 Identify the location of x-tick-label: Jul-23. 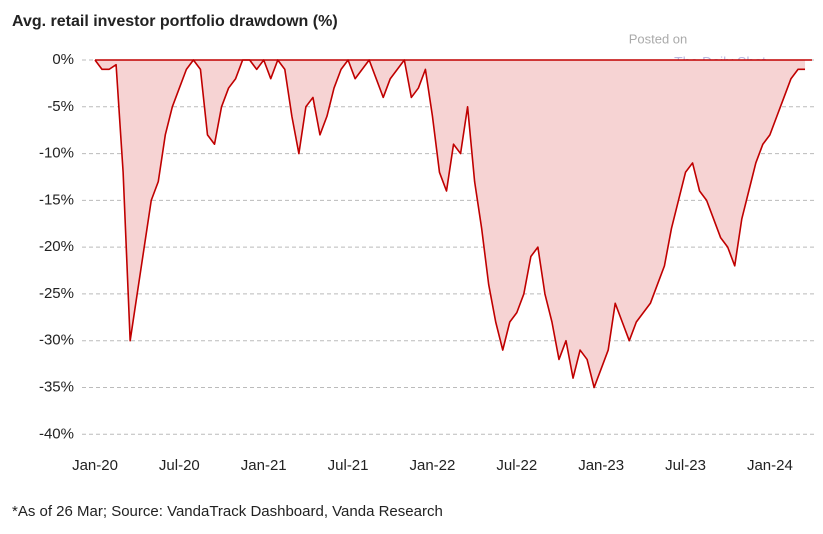
(685, 465).